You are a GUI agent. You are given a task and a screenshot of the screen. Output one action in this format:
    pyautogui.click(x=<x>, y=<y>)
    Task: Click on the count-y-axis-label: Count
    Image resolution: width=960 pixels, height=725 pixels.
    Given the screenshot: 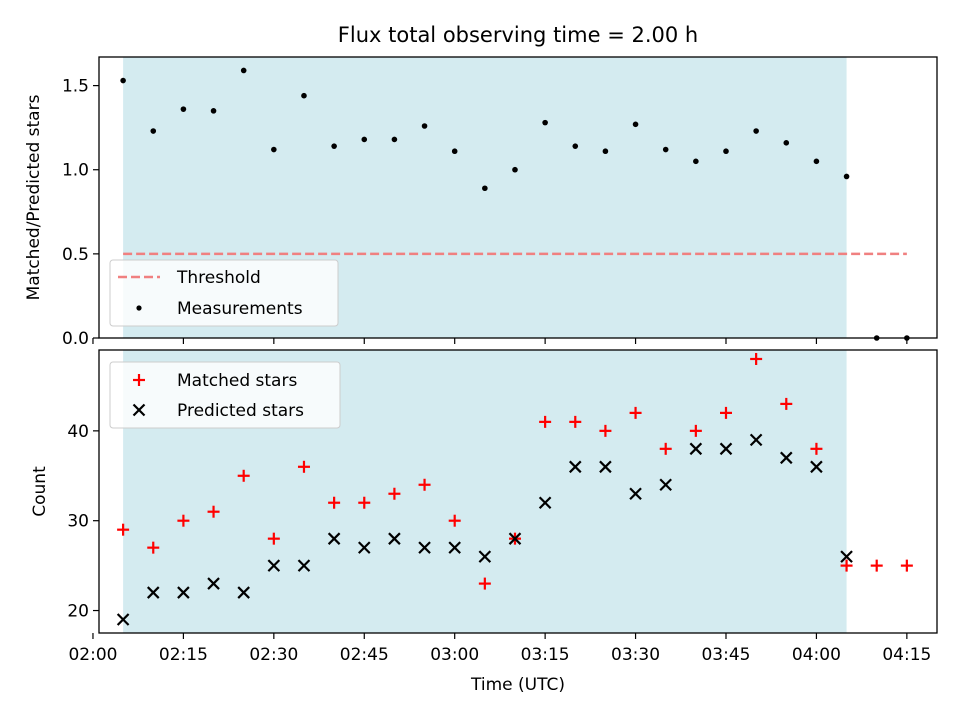 What is the action you would take?
    pyautogui.click(x=40, y=491)
    